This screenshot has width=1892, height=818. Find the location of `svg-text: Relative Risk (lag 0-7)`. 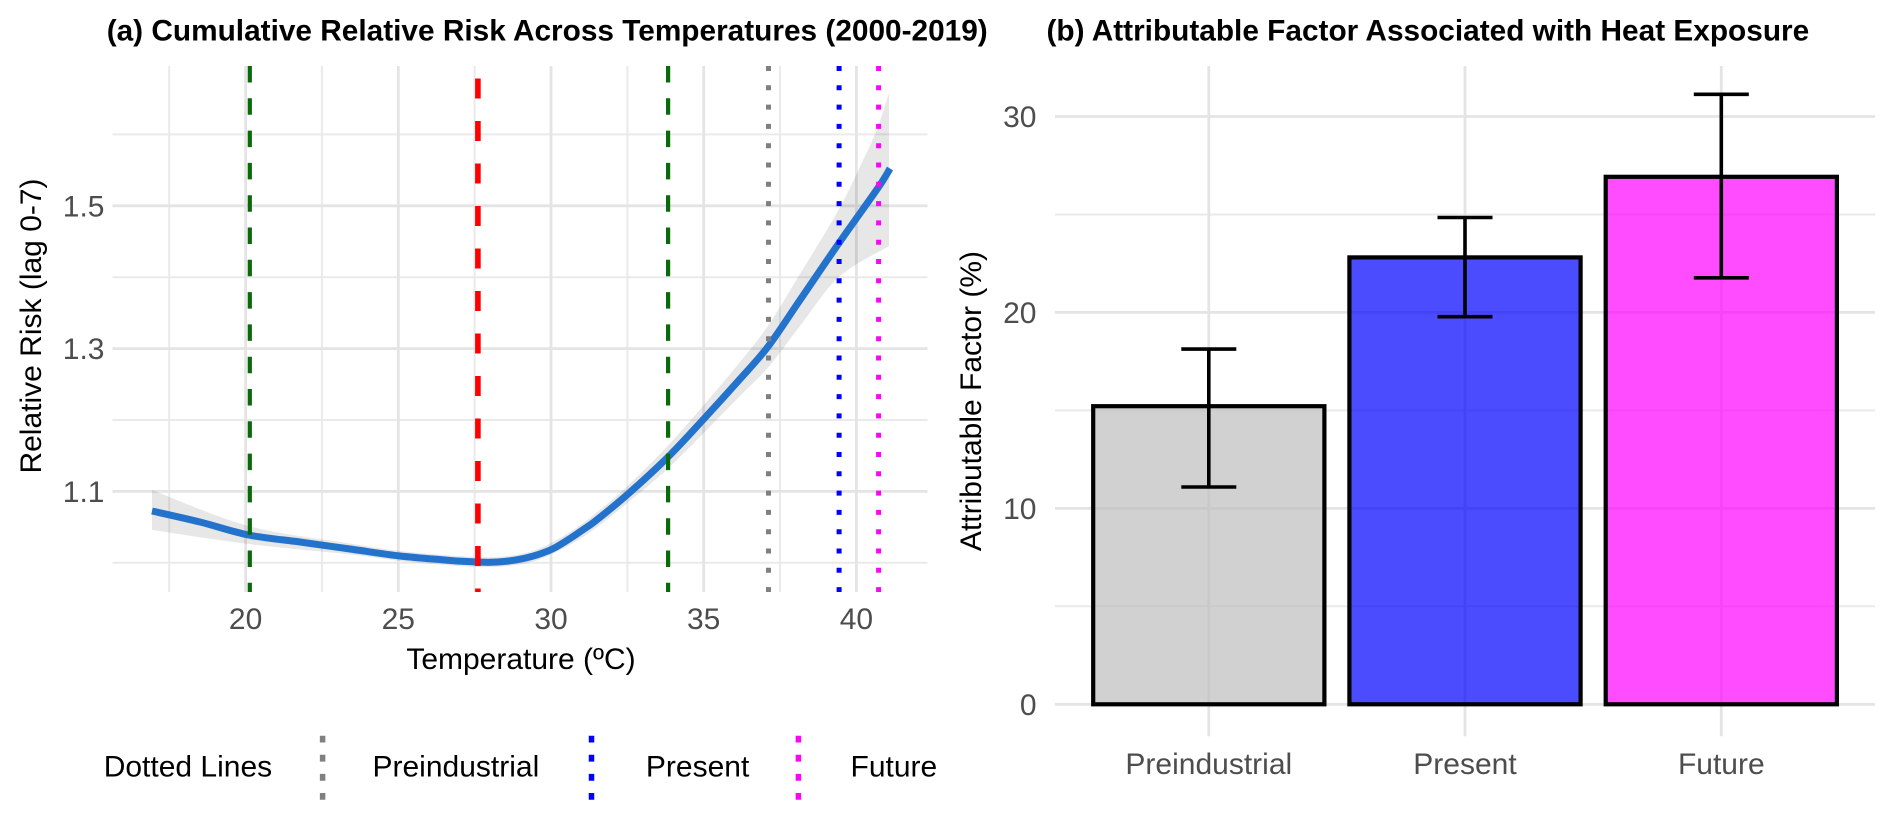

svg-text: Relative Risk (lag 0-7) is located at coordinates (31, 325).